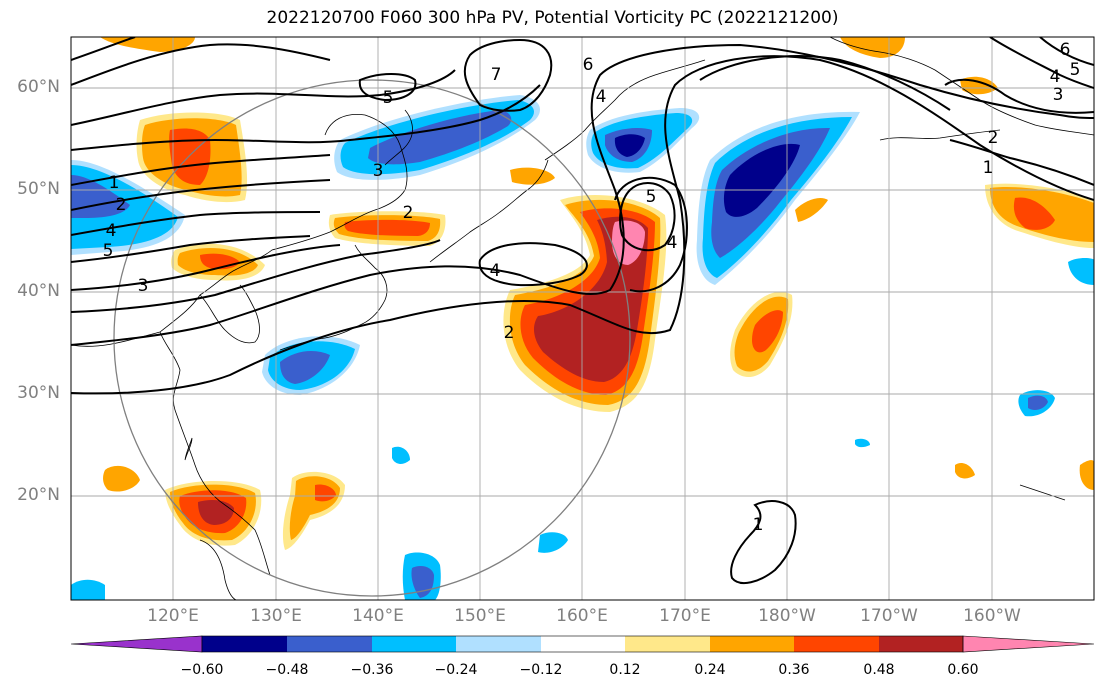 The height and width of the screenshot is (692, 1105). I want to click on colorbar-tick-label: −0.24, so click(456, 670).